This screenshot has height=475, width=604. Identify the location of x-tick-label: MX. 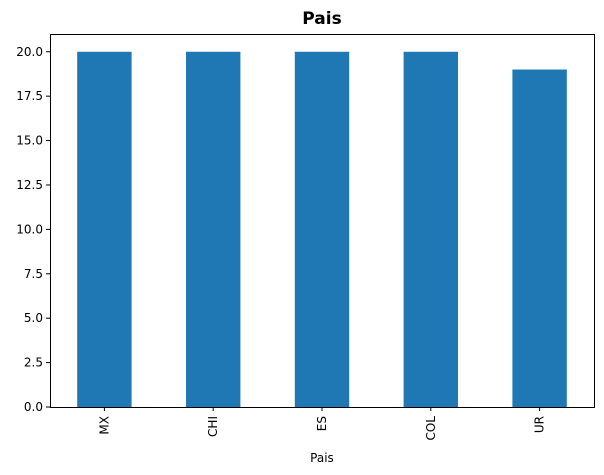
(104, 425).